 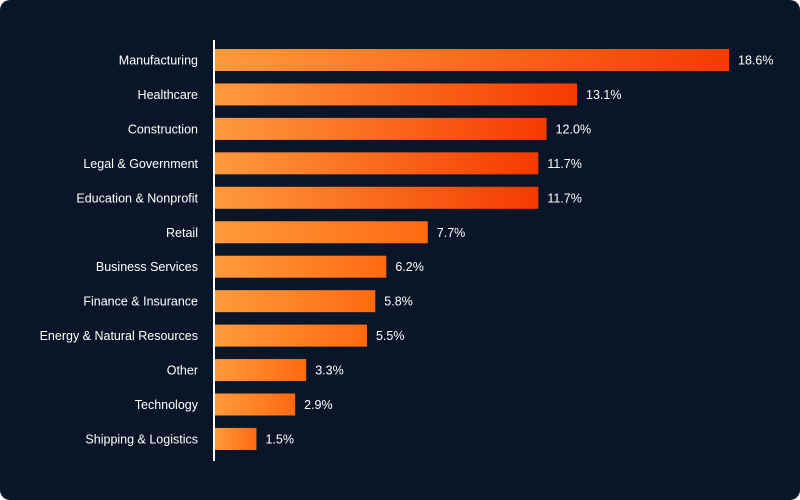 I want to click on category-label: Finance & Insurance, so click(x=140, y=302).